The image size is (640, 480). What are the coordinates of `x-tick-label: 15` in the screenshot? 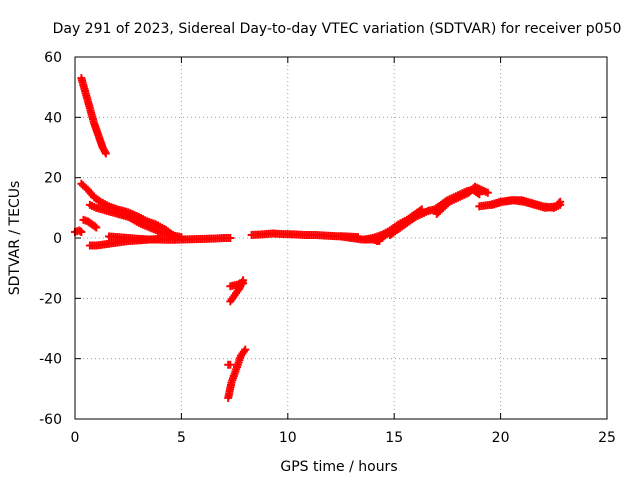 It's located at (394, 438).